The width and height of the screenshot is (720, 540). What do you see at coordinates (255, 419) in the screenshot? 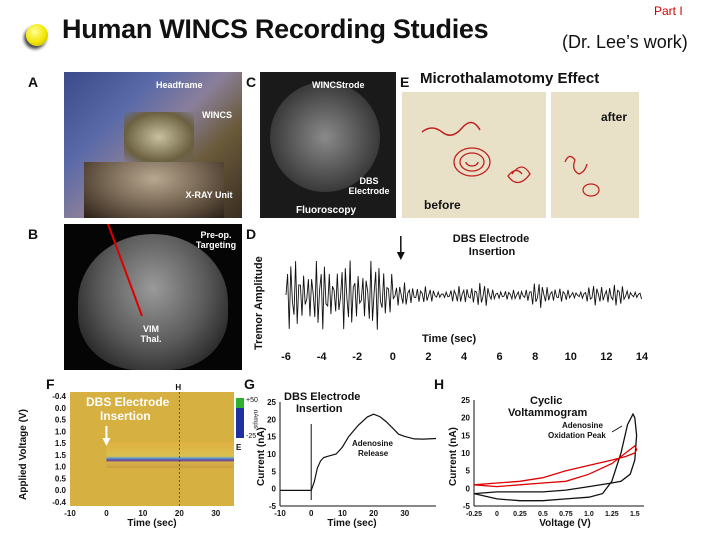
I see `chart-f-colorbar-label: nAmps` at bounding box center [255, 419].